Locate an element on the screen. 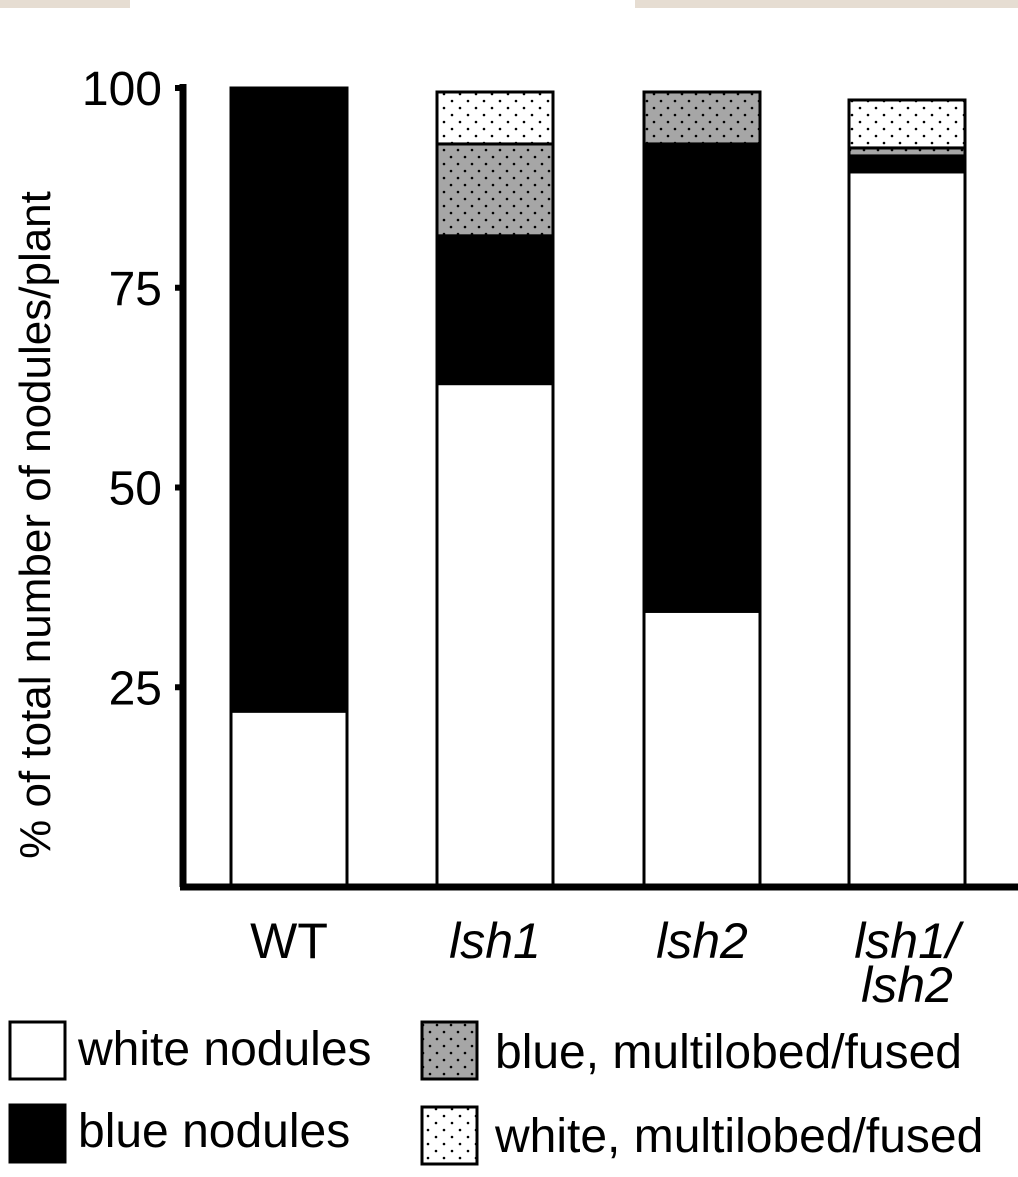  x-axis-categories: WT lsh1 lsh2 lsh1/lsh2 is located at coordinates (607, 963).